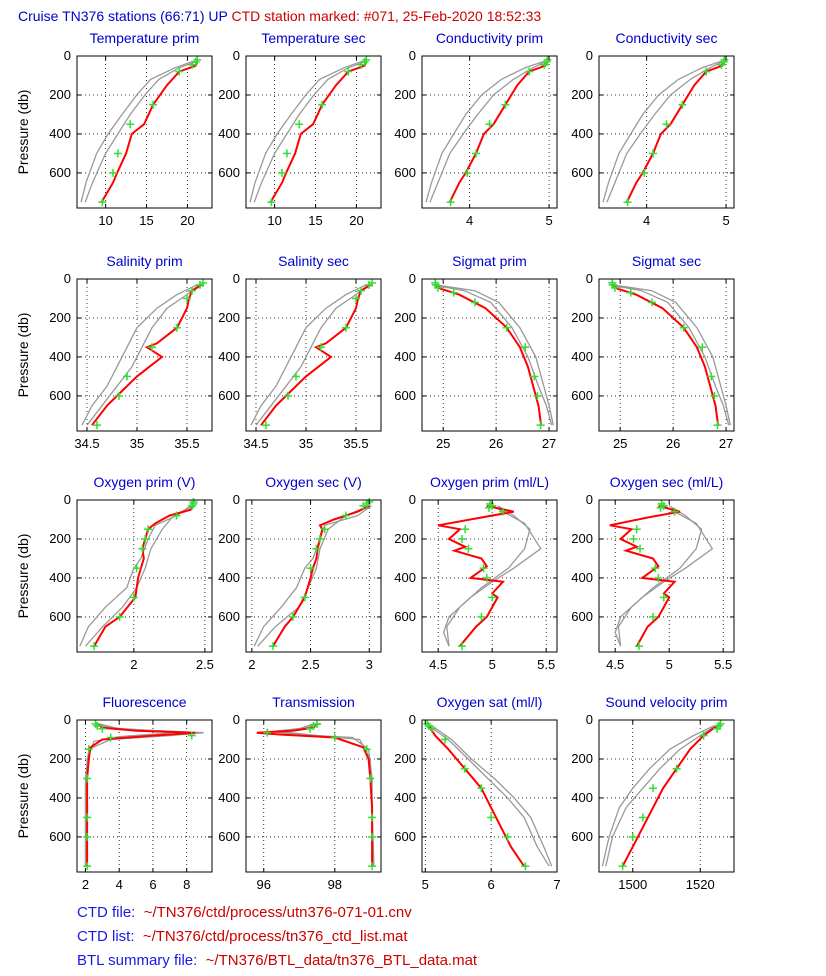 Image resolution: width=826 pixels, height=976 pixels. Describe the element at coordinates (489, 261) in the screenshot. I see `panel-title: Sigmat prim` at that location.